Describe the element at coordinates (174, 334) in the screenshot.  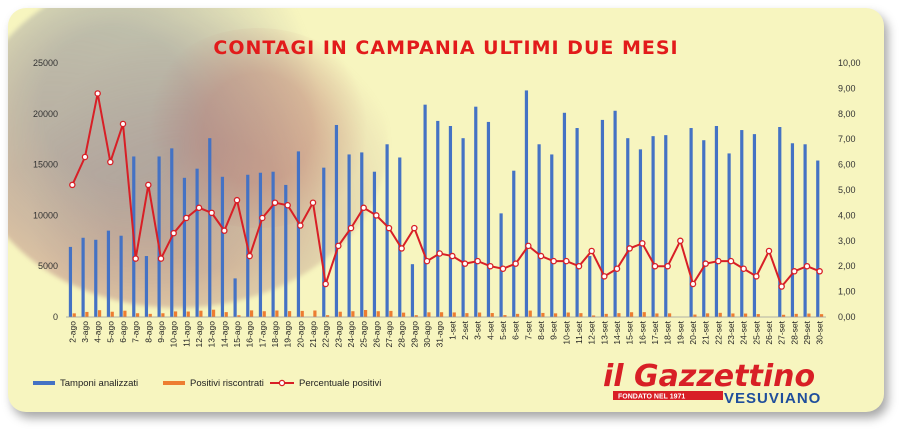
I see `x-tick-label: 10-ago` at that location.